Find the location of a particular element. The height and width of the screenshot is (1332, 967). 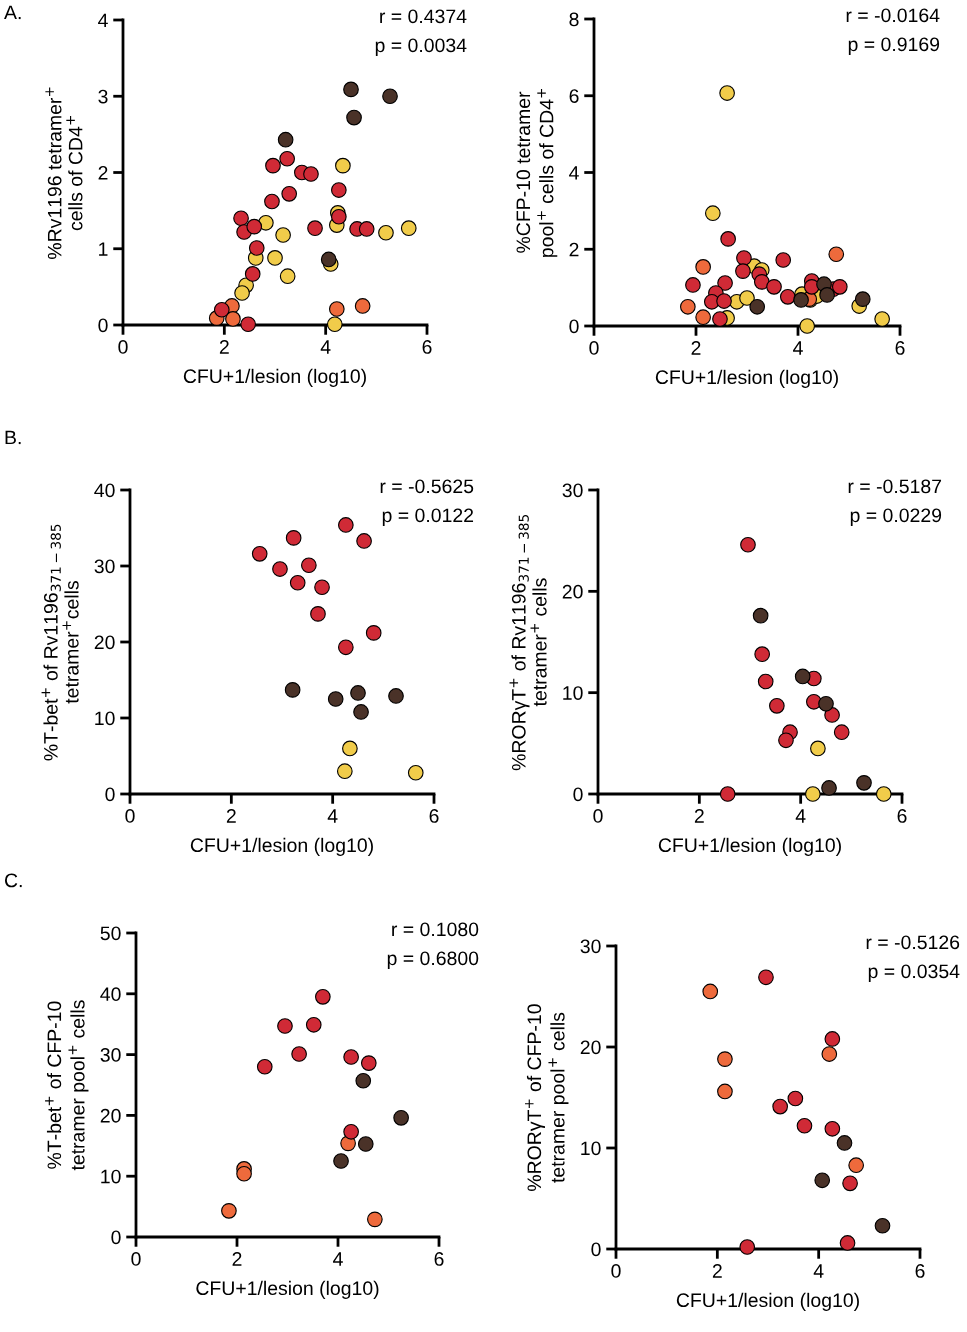

annotation: p = 0.0354 is located at coordinates (914, 973).